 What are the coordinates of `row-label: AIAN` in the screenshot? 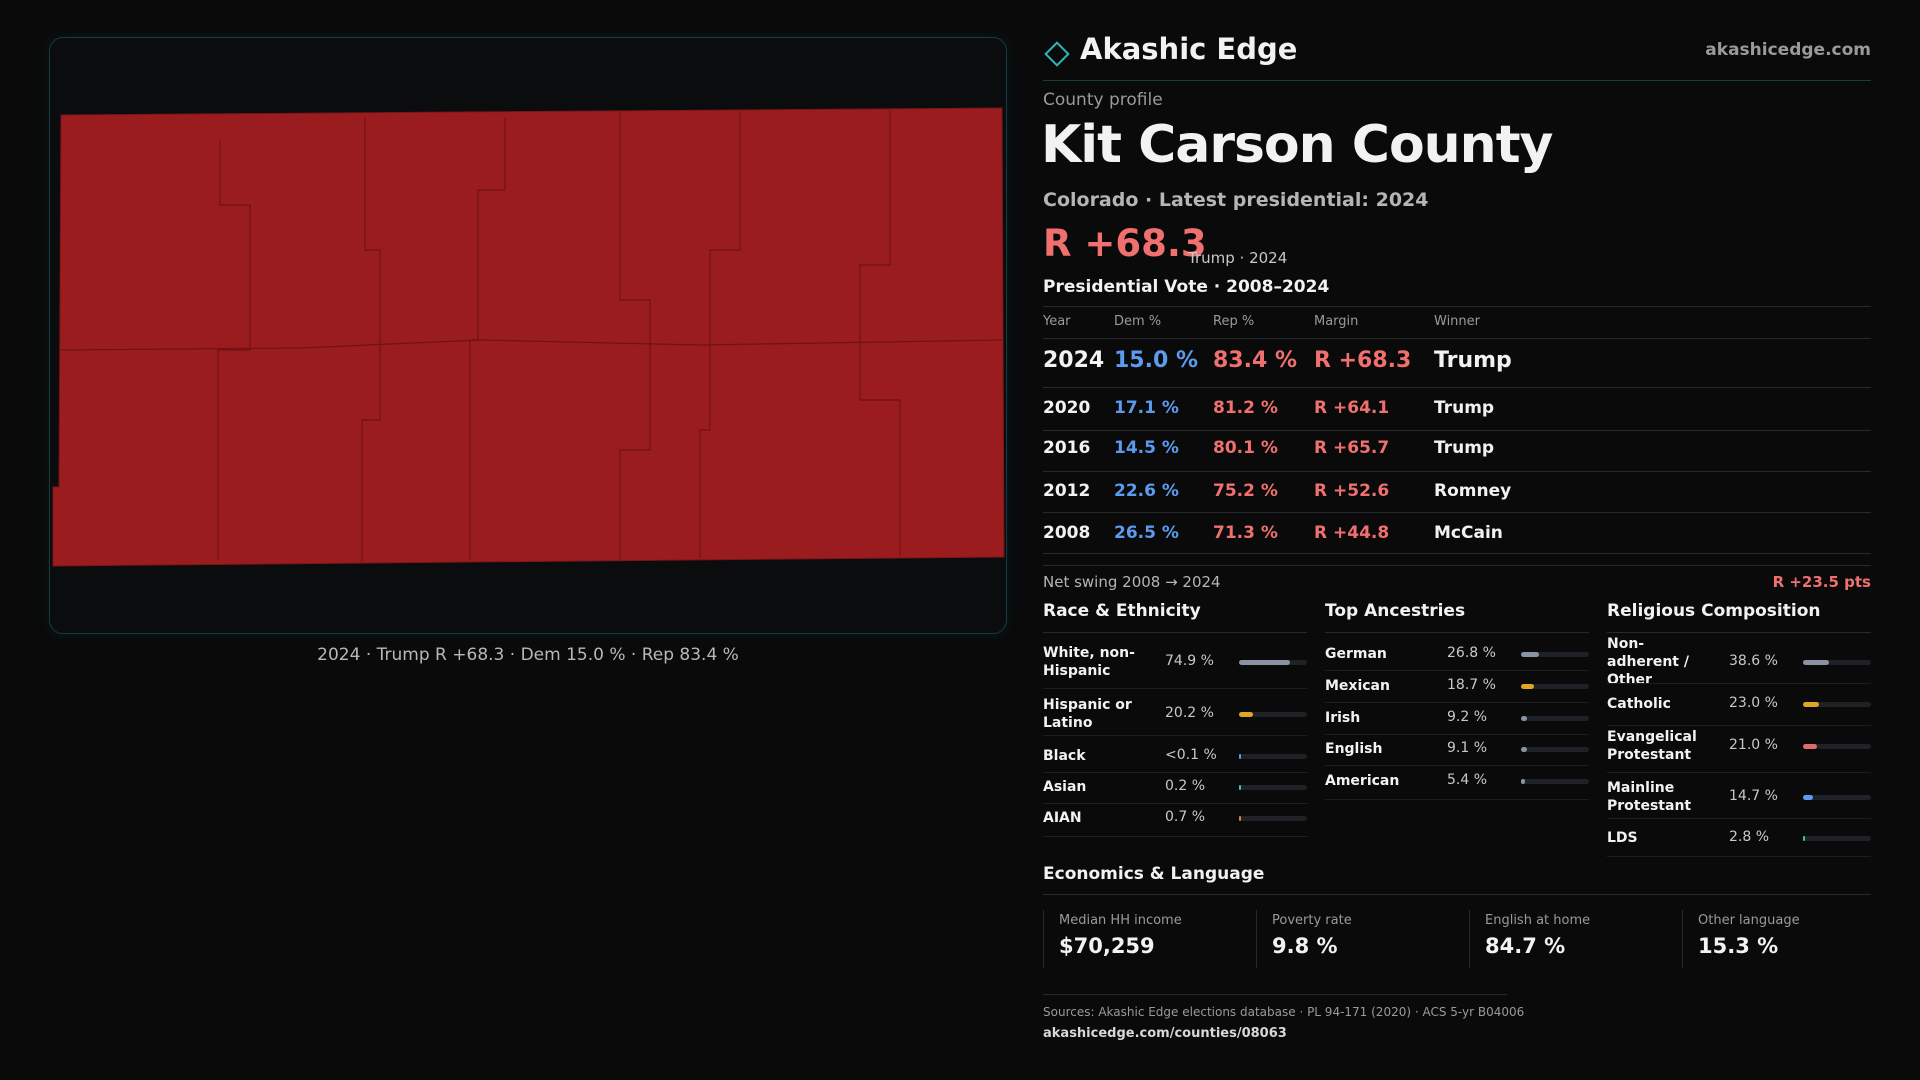 It's located at (1062, 818).